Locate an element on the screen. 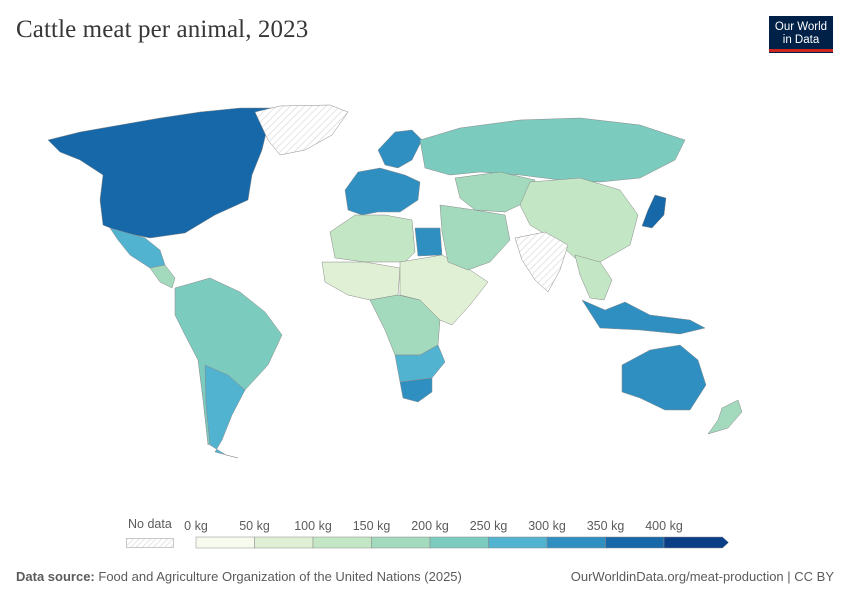 This screenshot has height=600, width=850. map-region-australia is located at coordinates (664, 377).